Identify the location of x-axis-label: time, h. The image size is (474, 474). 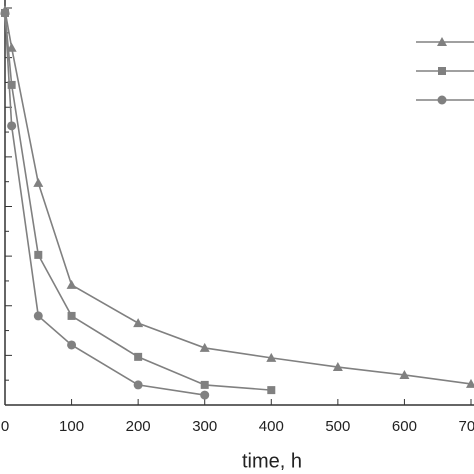
(272, 461).